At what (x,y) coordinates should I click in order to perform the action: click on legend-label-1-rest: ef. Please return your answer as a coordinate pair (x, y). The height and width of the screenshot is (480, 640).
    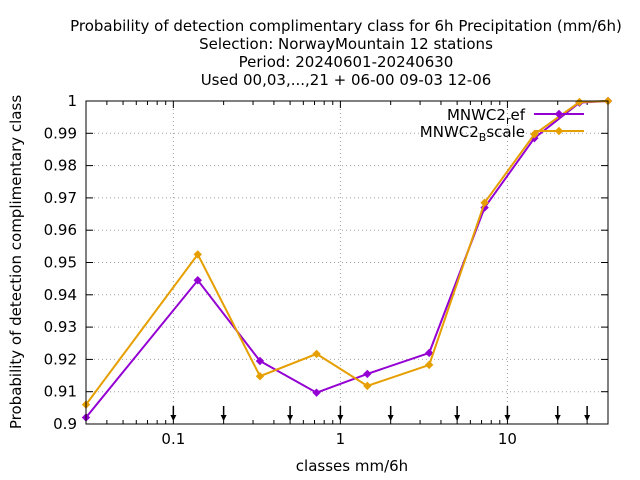
    Looking at the image, I should click on (517, 115).